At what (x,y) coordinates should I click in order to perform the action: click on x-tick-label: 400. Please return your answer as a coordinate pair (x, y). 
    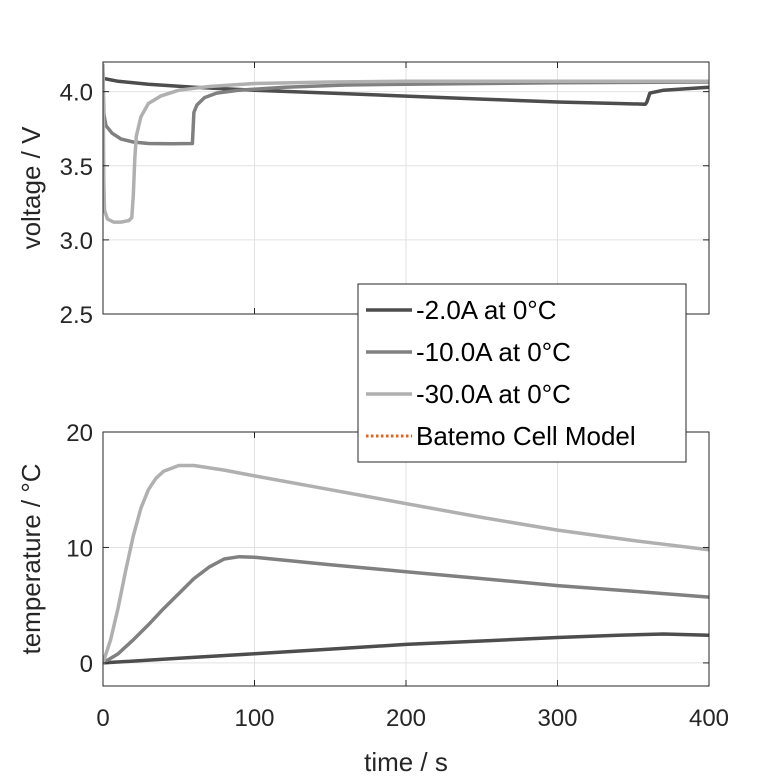
    Looking at the image, I should click on (709, 718).